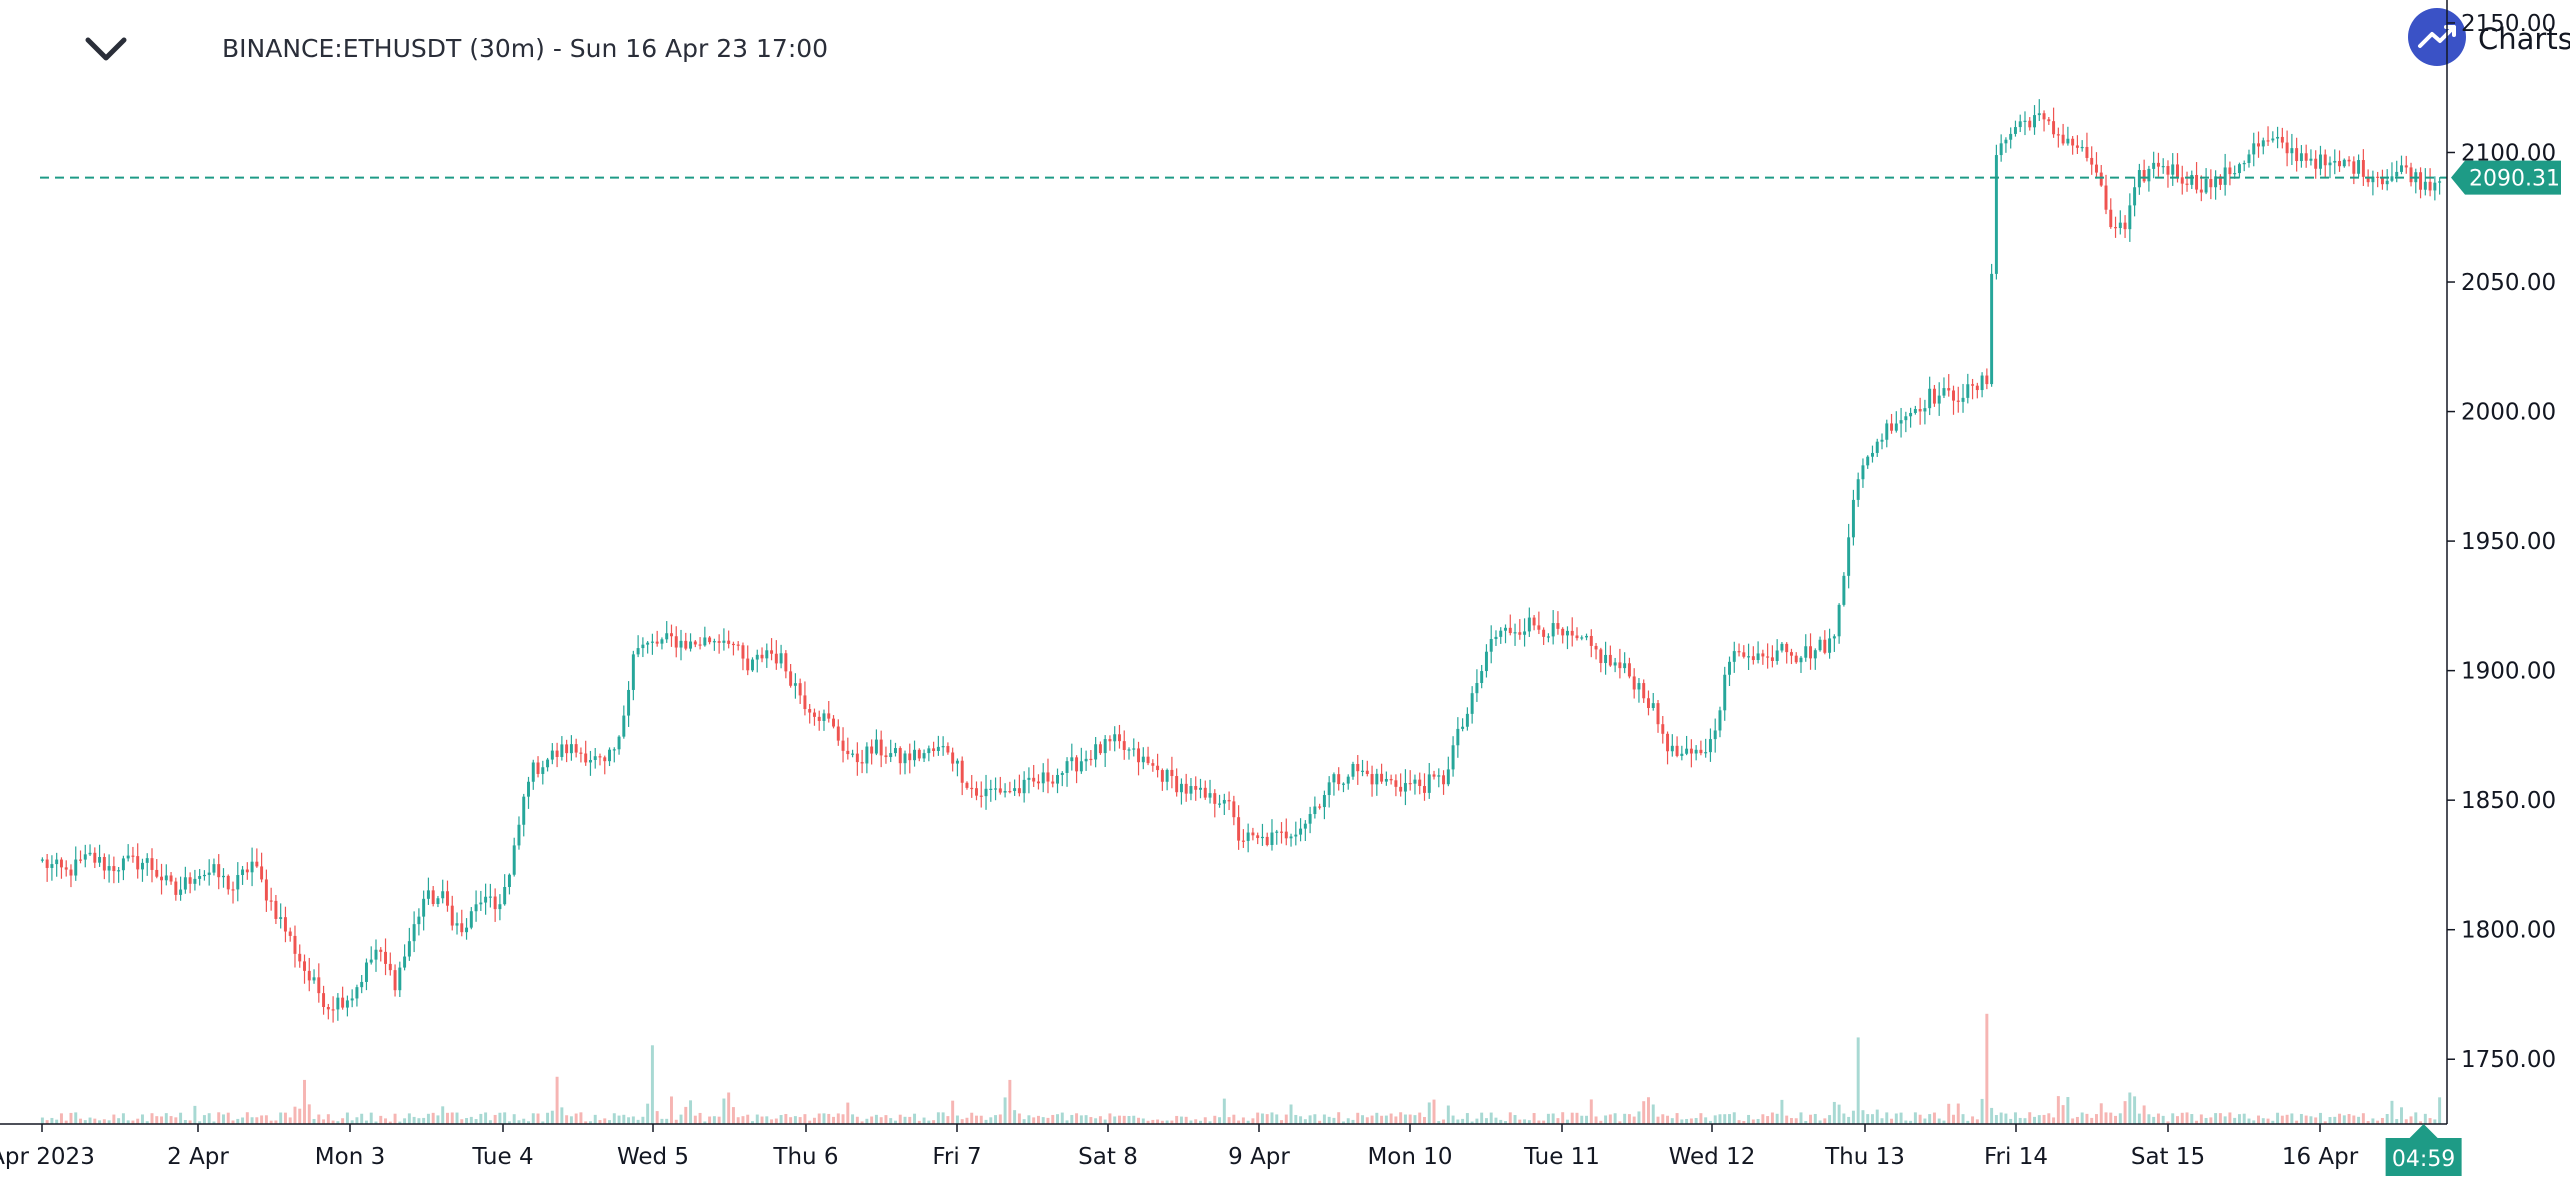  I want to click on time-tick-label: Thu 6, so click(805, 1157).